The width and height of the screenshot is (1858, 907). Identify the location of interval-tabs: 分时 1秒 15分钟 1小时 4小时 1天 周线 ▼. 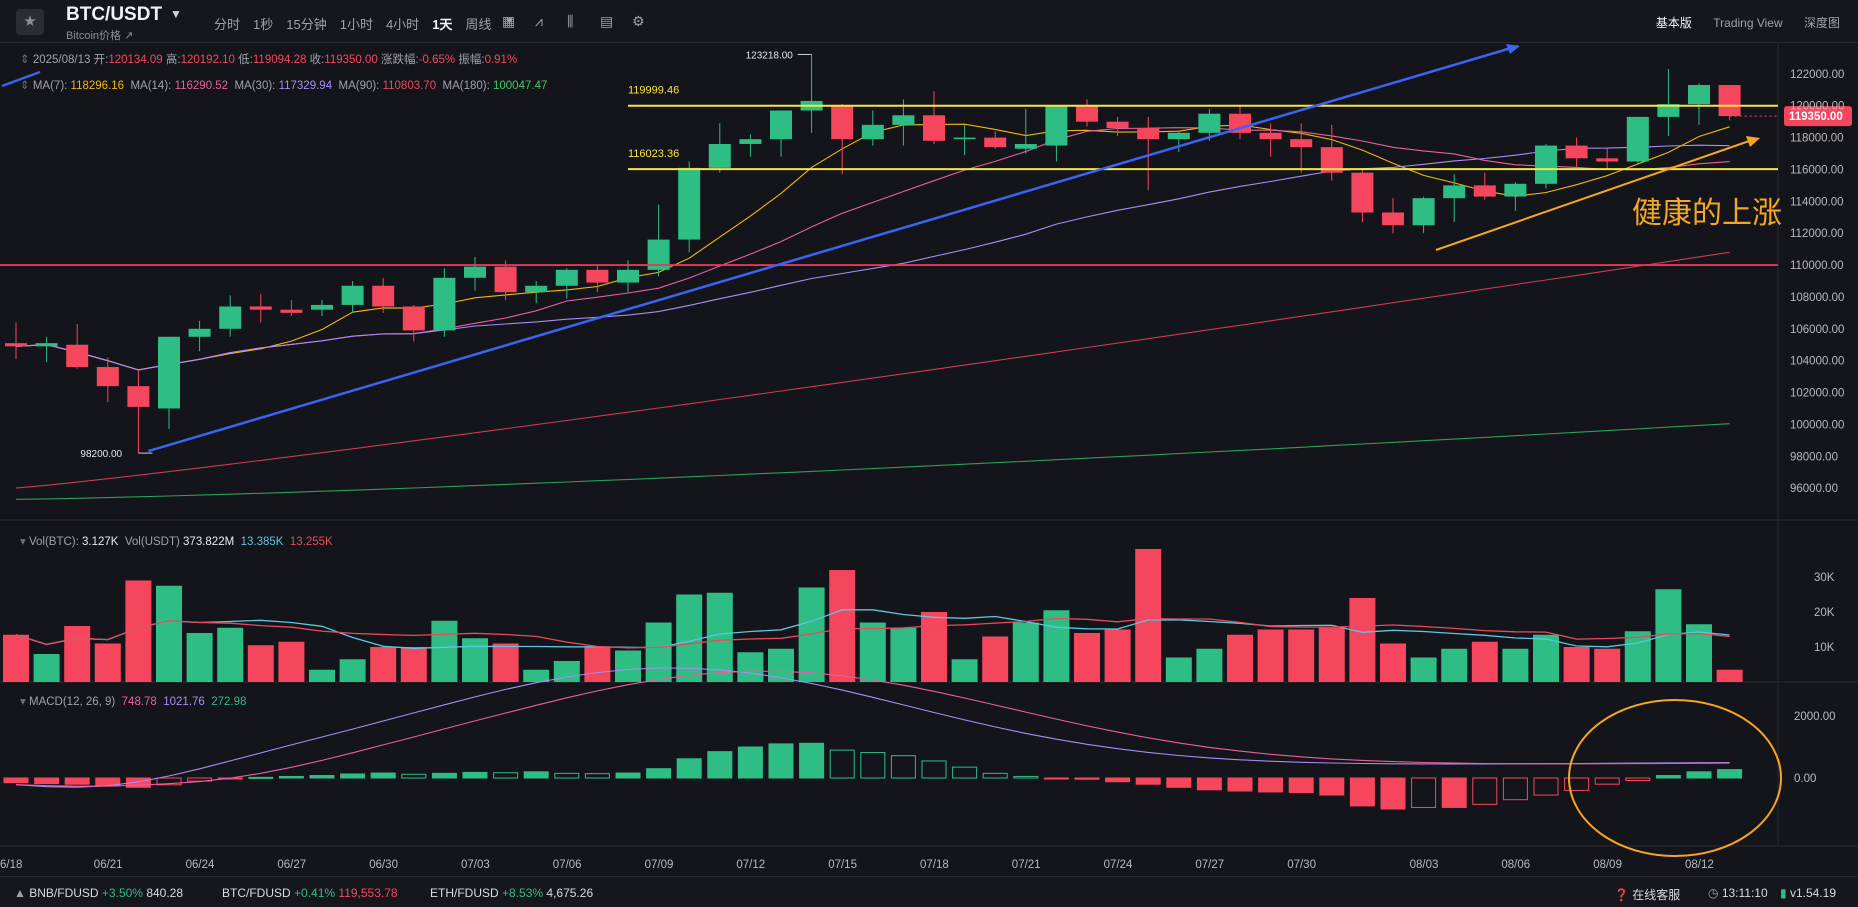
(370, 23).